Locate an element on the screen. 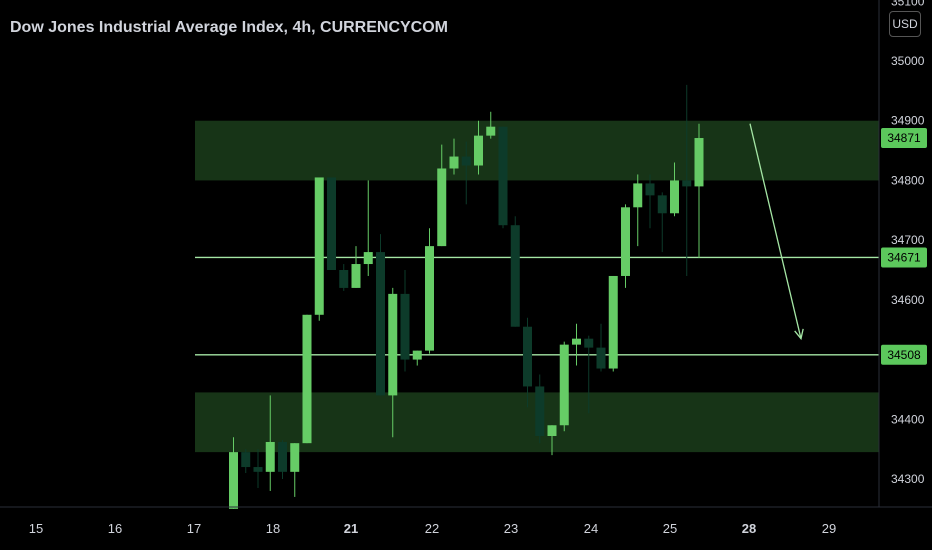  price-tick-35100: 35100 is located at coordinates (908, 4).